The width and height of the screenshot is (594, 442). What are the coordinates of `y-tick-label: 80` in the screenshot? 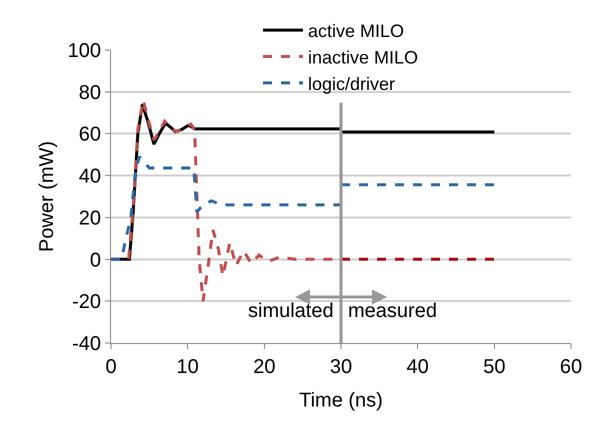 It's located at (89, 93).